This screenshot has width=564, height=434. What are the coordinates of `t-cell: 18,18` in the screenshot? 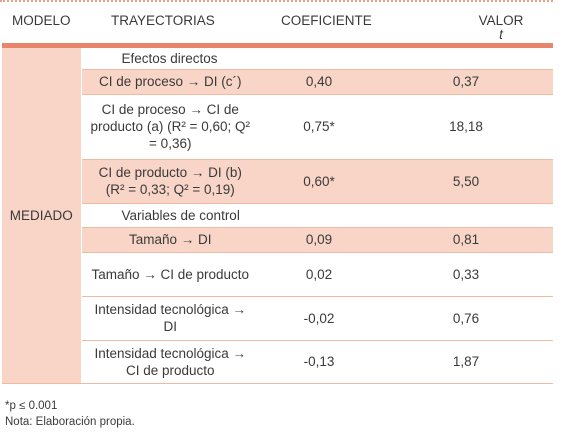 It's located at (466, 127).